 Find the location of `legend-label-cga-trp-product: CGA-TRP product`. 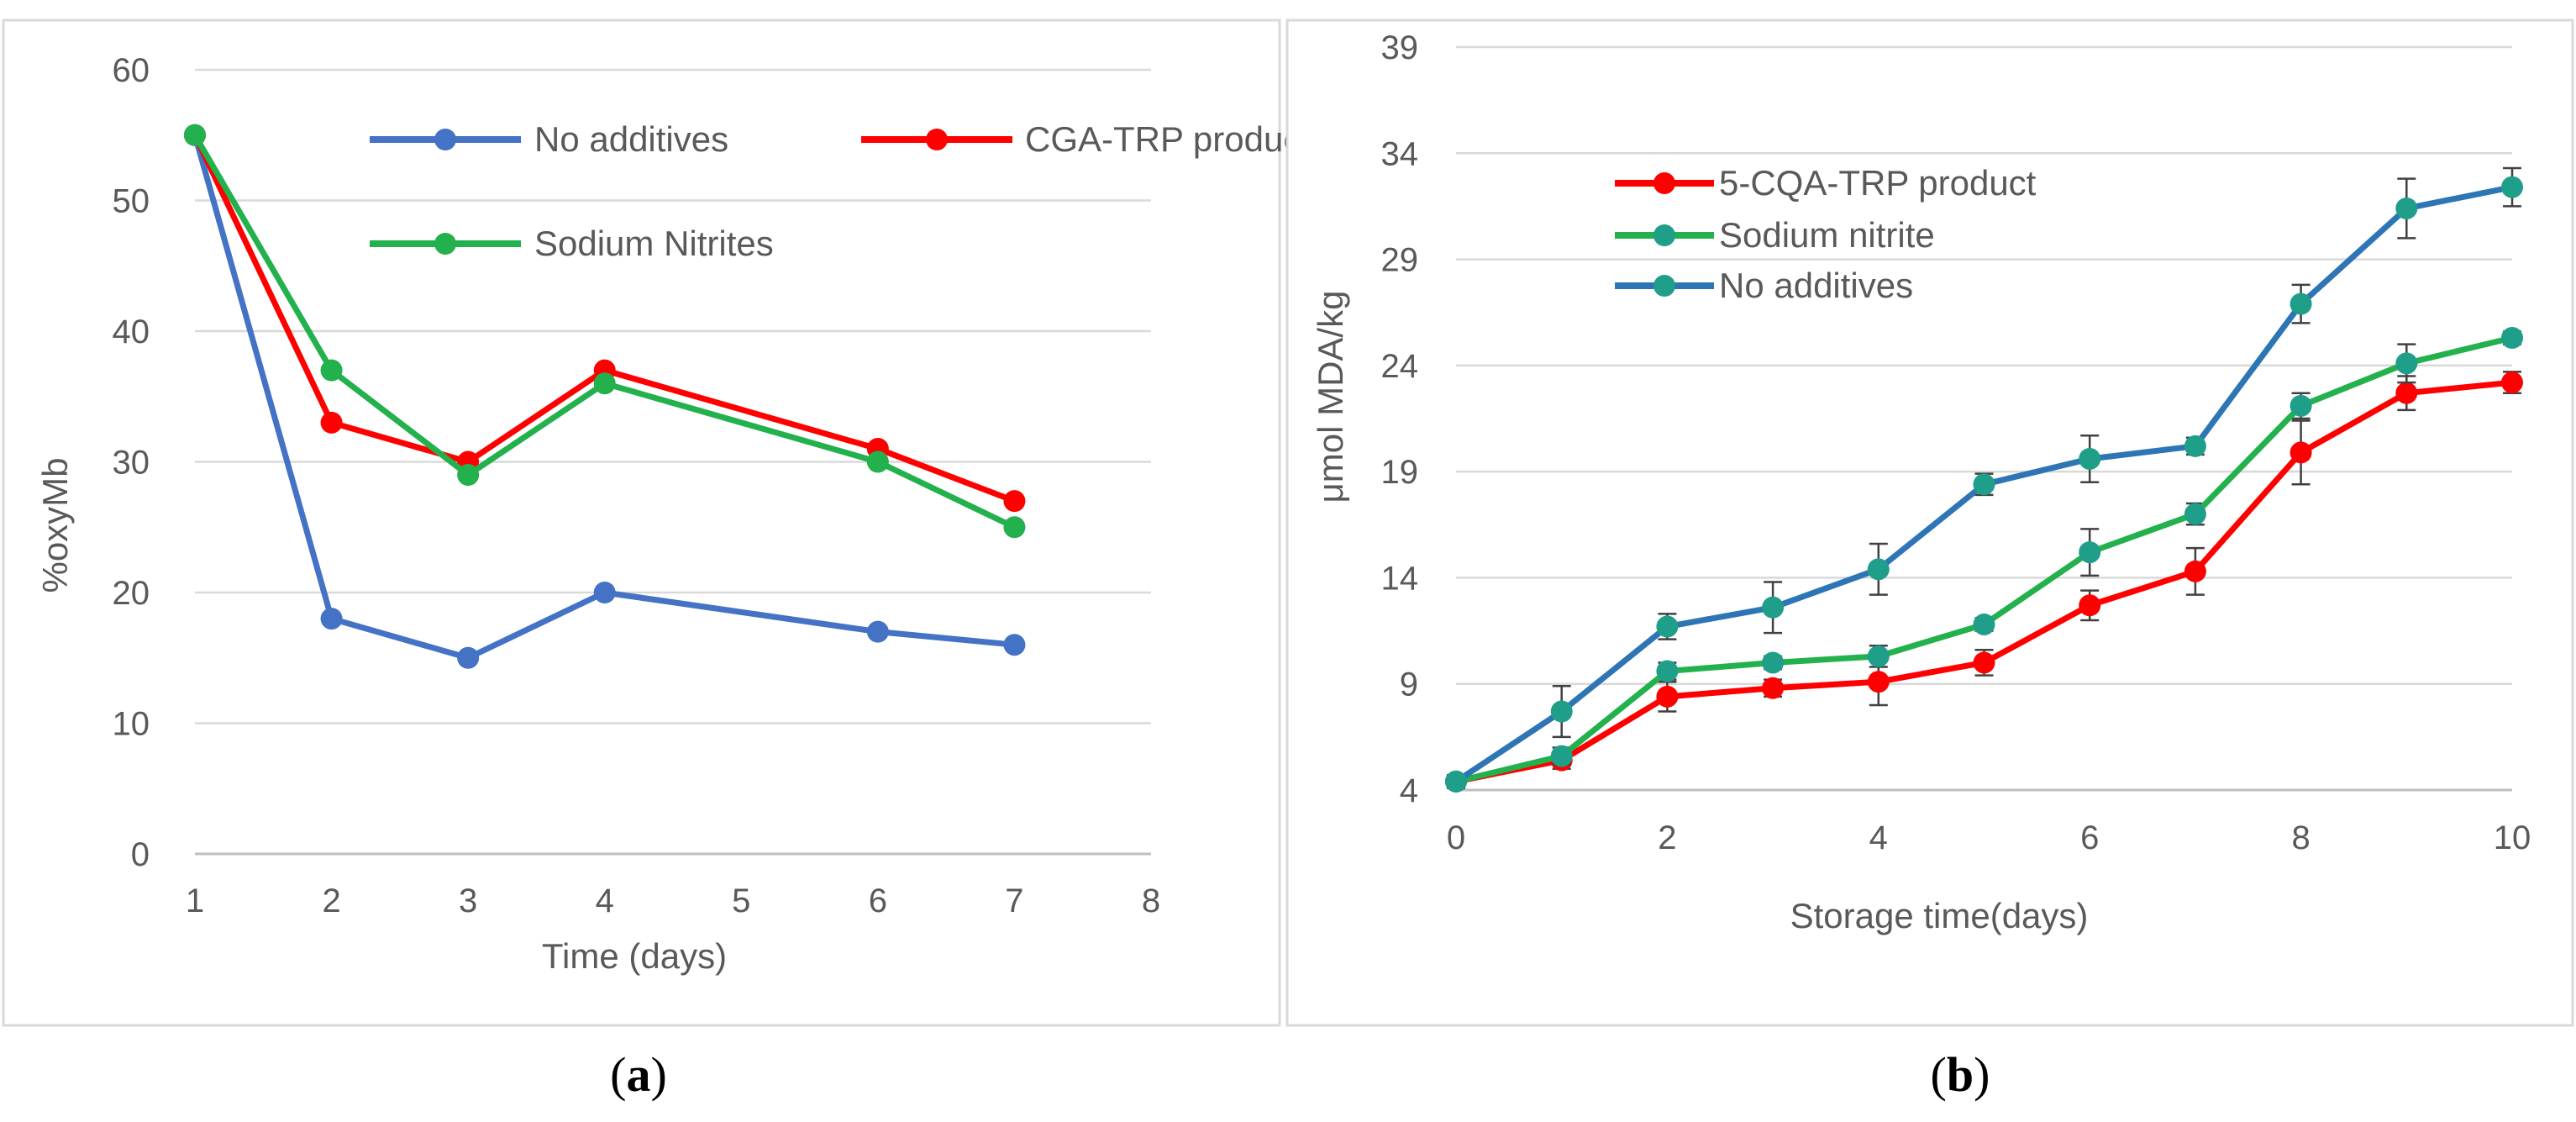

legend-label-cga-trp-product: CGA-TRP product is located at coordinates (1168, 139).